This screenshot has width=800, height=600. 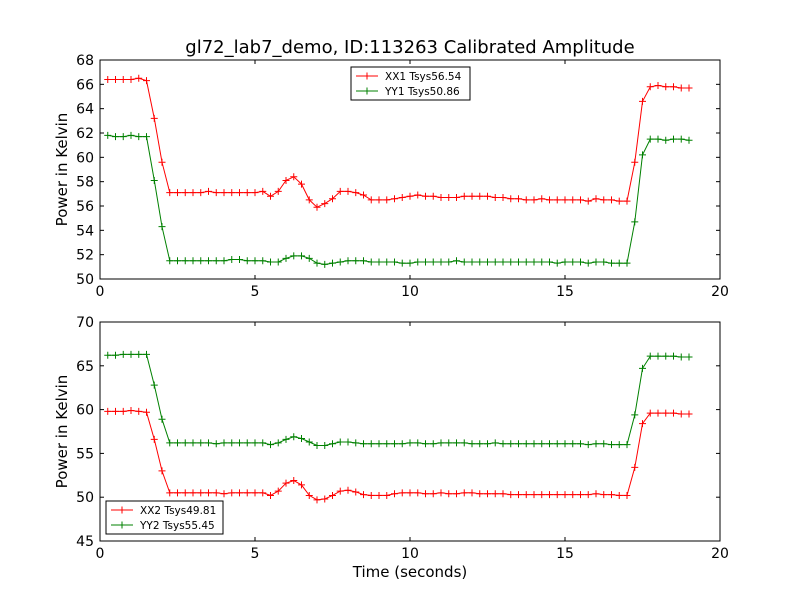 I want to click on y-tick-label: 52, so click(x=85, y=256).